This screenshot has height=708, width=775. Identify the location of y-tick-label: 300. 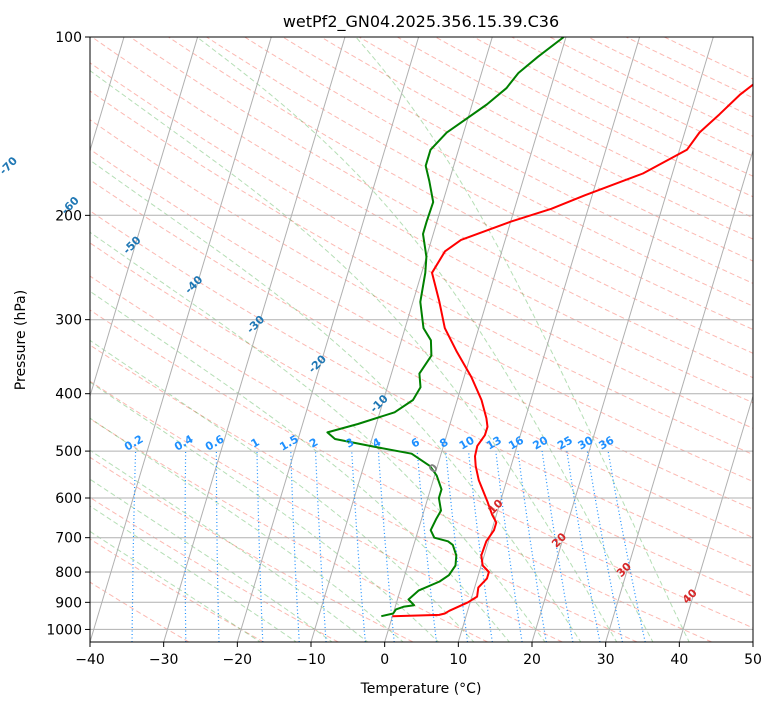
(68, 321).